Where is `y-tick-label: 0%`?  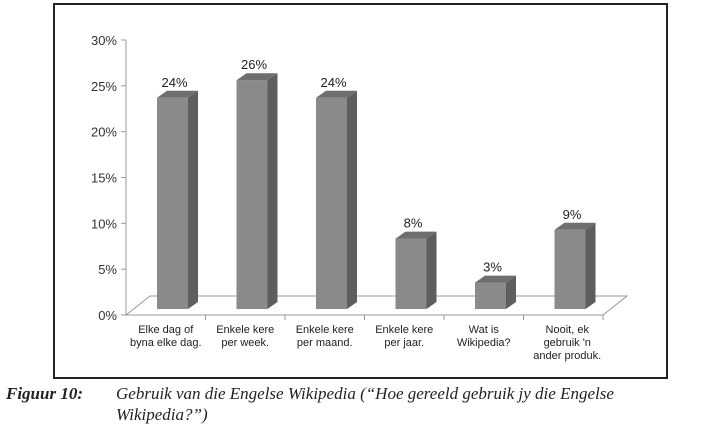 y-tick-label: 0% is located at coordinates (107, 315).